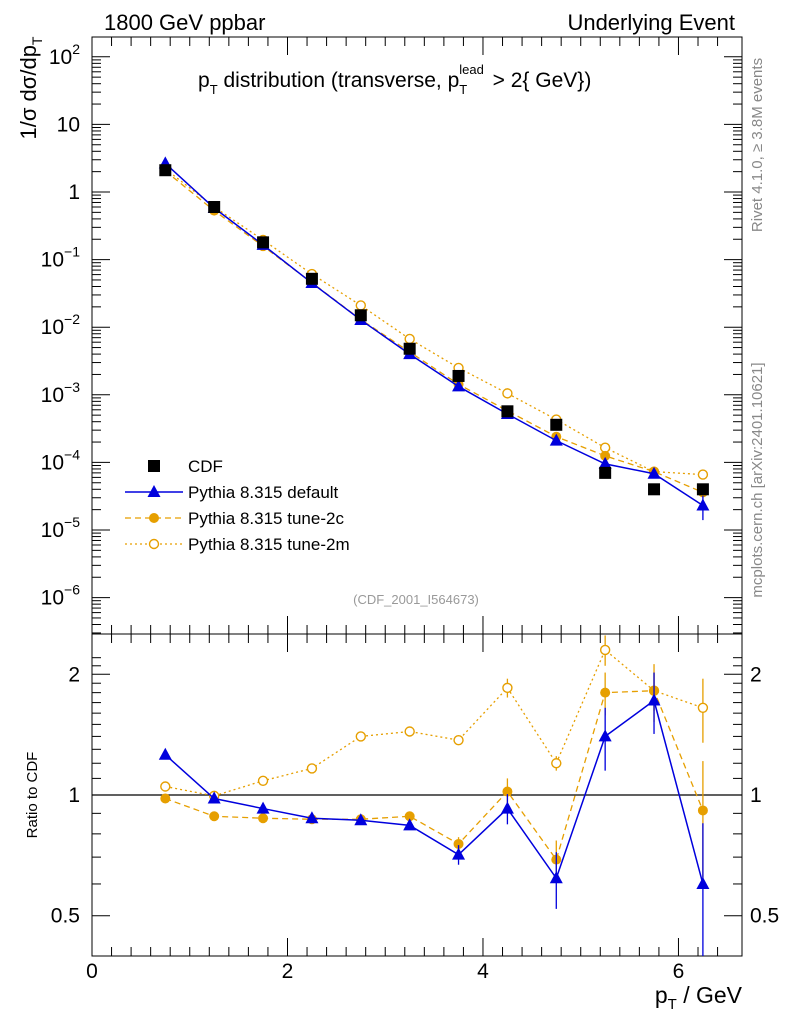 The height and width of the screenshot is (1024, 786). I want to click on legend-marker-default, so click(154, 491).